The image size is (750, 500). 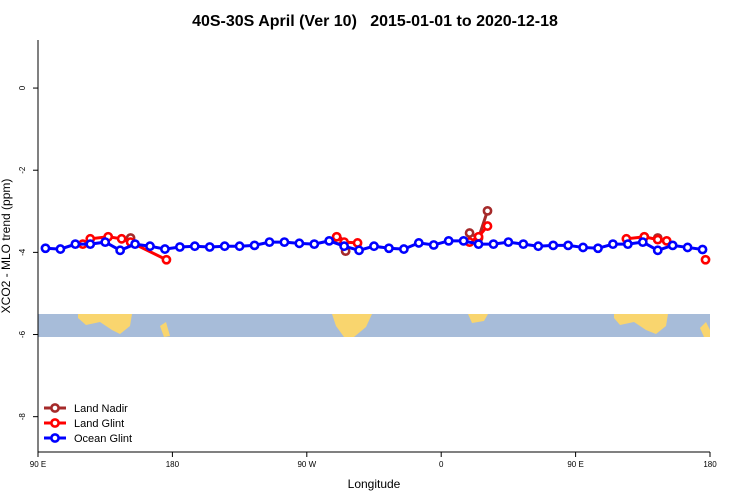 I want to click on ocean-band, so click(x=374, y=325).